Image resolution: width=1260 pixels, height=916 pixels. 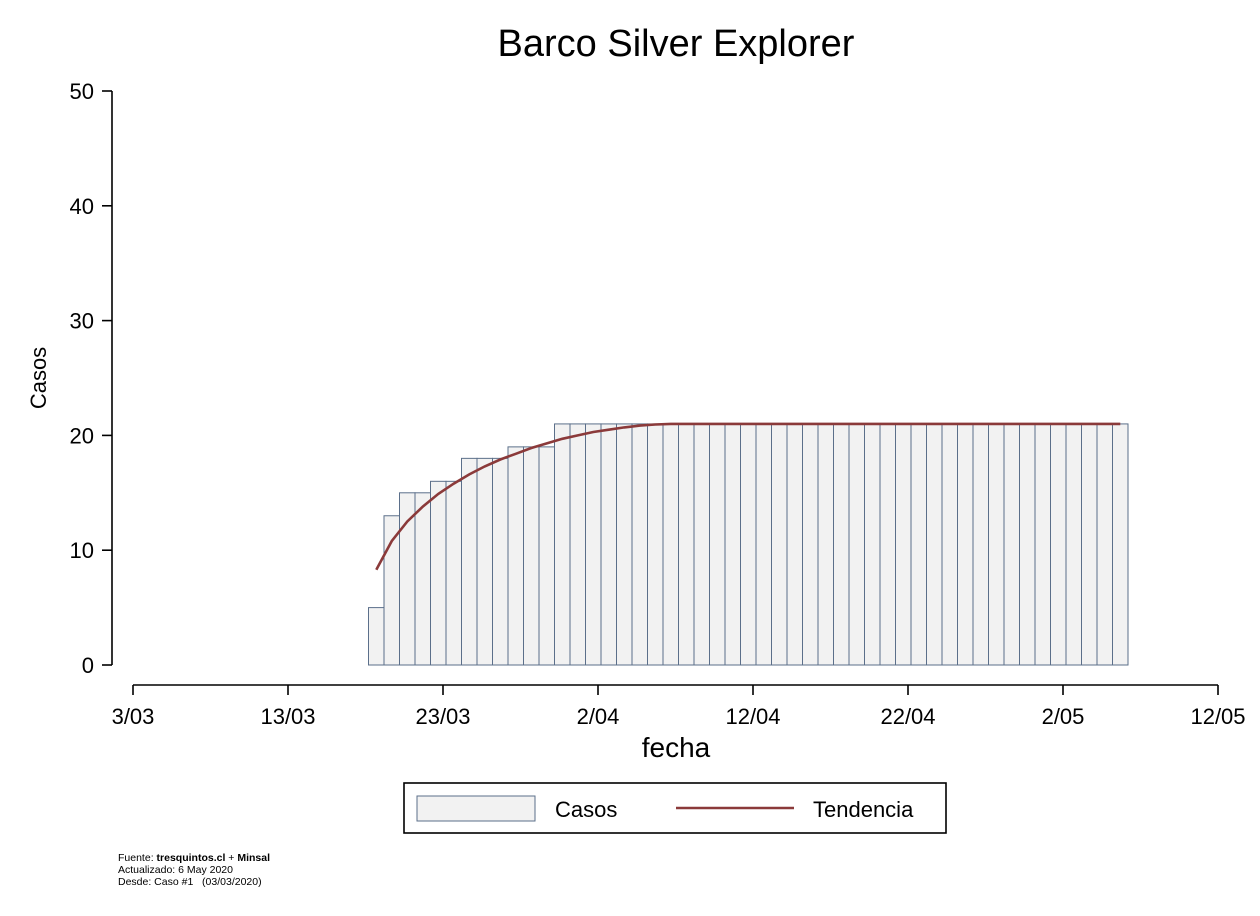 I want to click on y-tick-label: 20, so click(x=82, y=435).